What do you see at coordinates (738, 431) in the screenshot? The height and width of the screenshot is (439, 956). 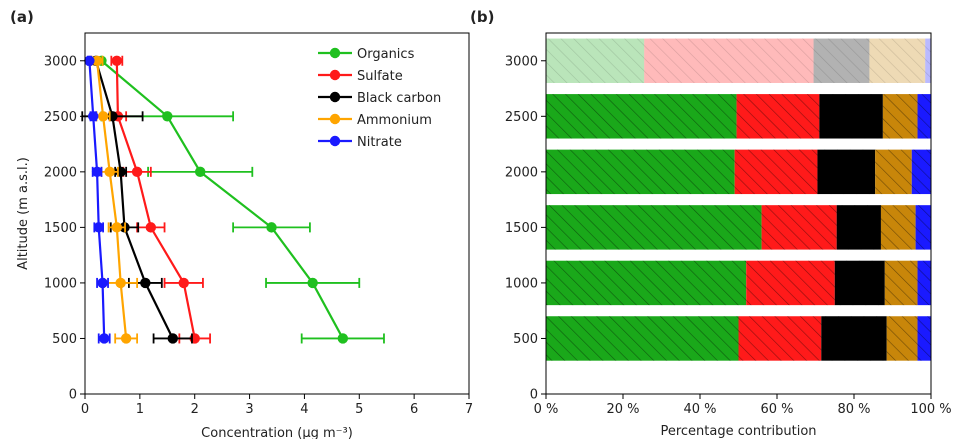 I see `x-axis-title: Percentage contribution` at bounding box center [738, 431].